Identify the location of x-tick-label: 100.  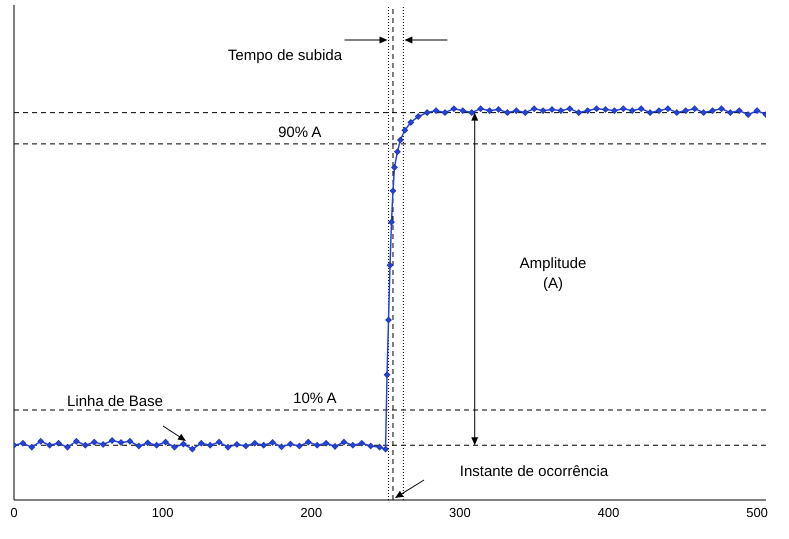
(163, 512).